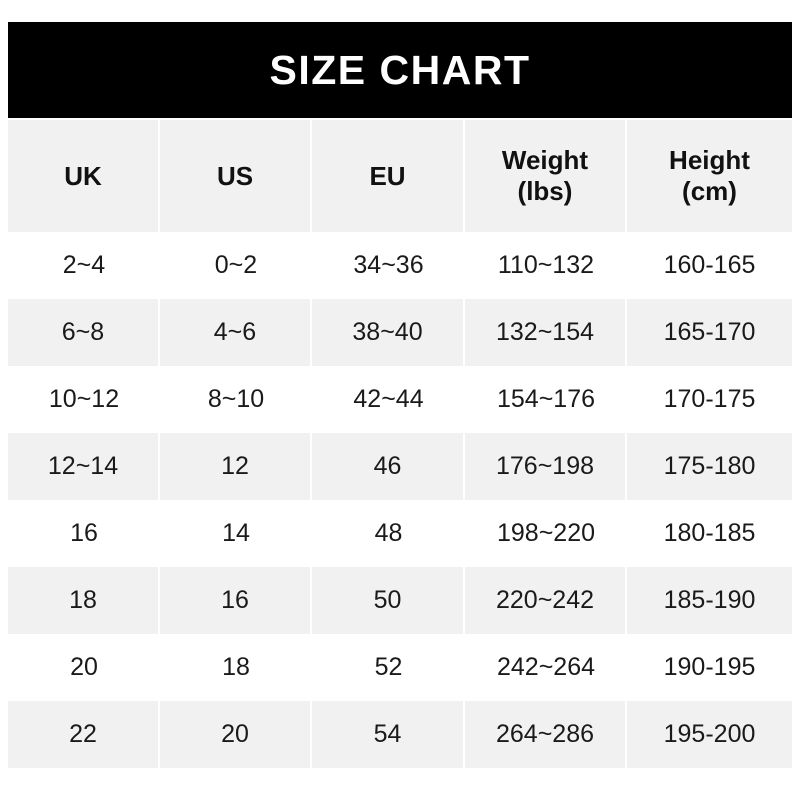  I want to click on cell-height: 195-200, so click(709, 734).